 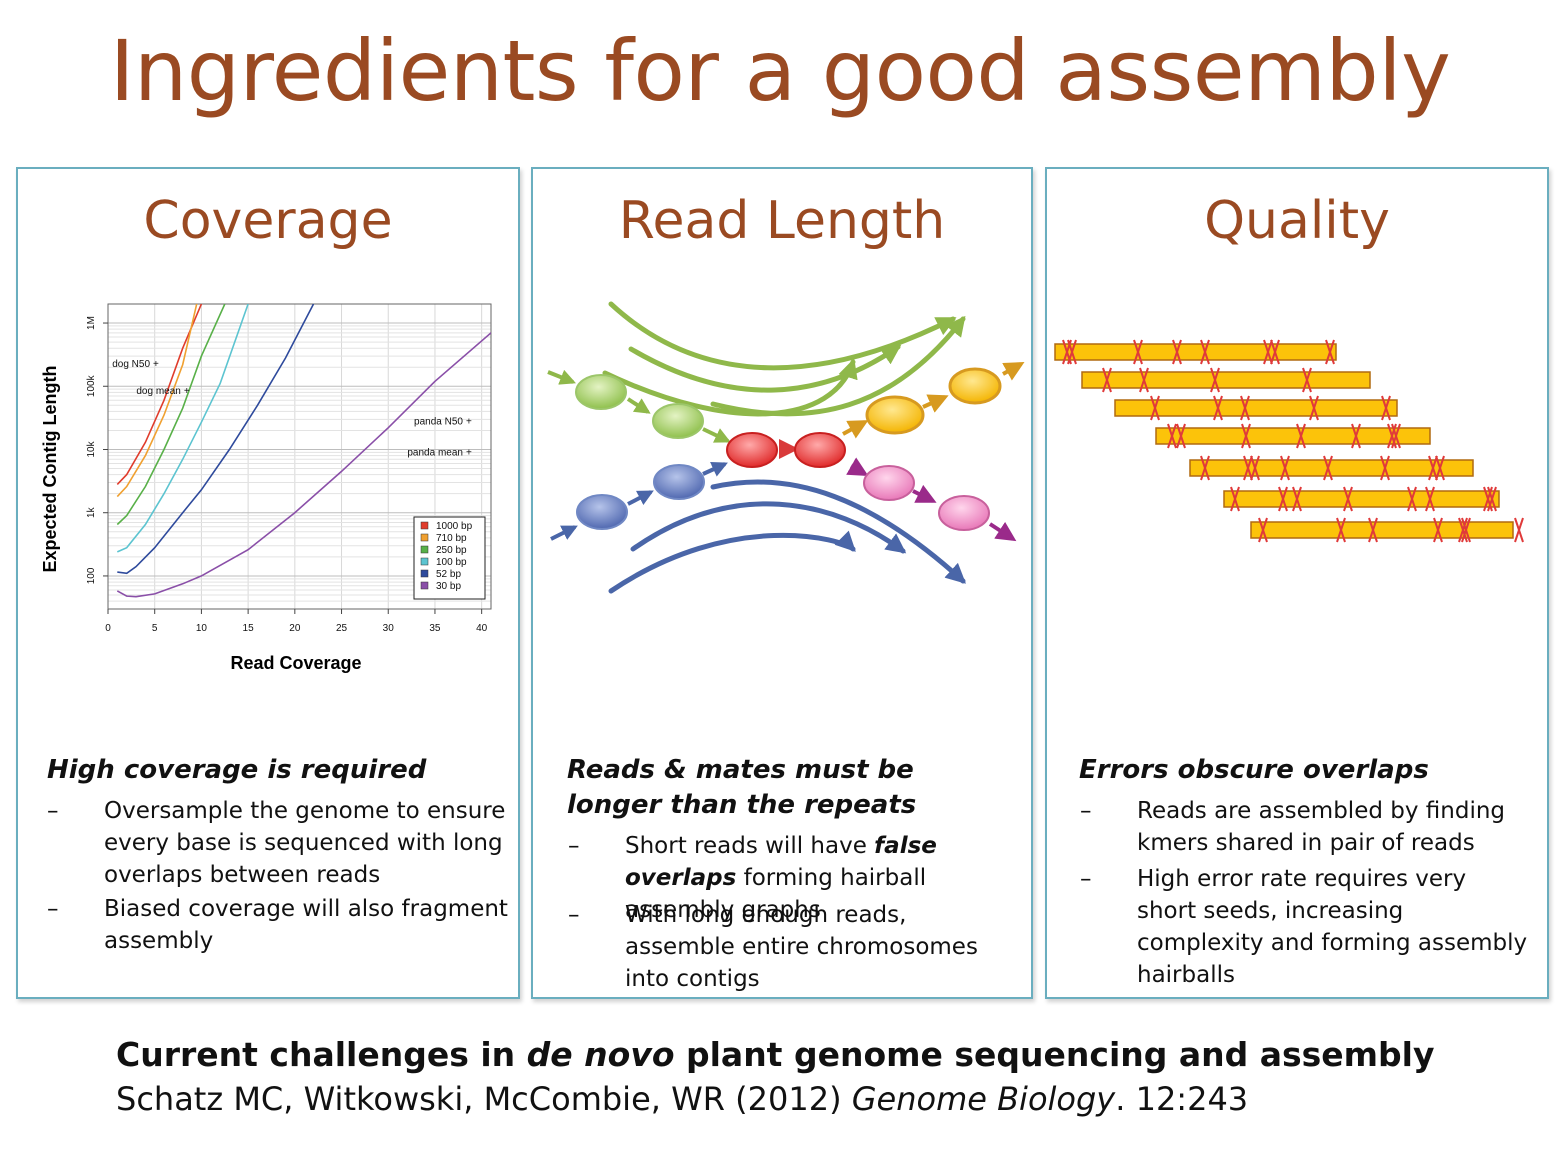 What do you see at coordinates (131, 364) in the screenshot?
I see `annotation-label: dog N50` at bounding box center [131, 364].